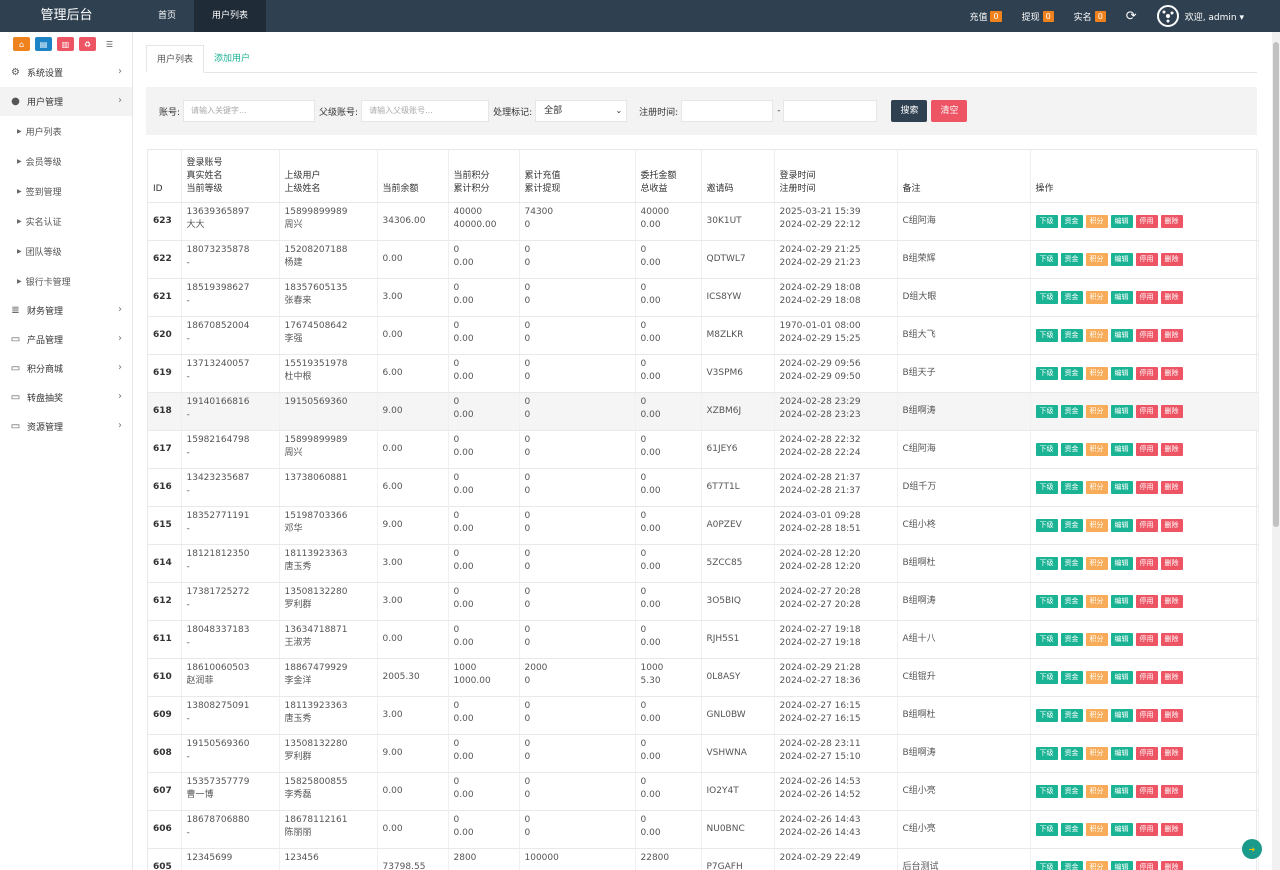 This screenshot has width=1280, height=870. Describe the element at coordinates (581, 111) in the screenshot. I see `mark-select: 全部 ⌄` at that location.